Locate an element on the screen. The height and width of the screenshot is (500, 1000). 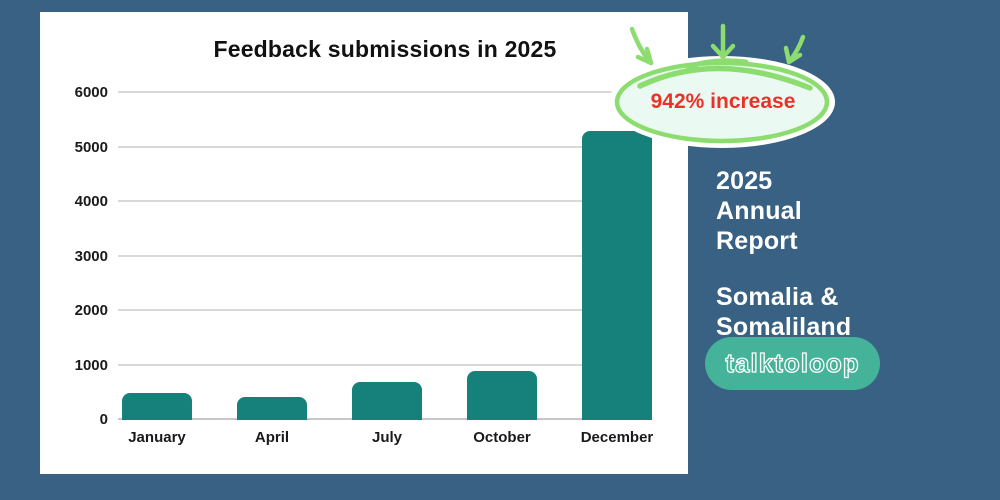
talktoloop-logo-label: talktoloop is located at coordinates (792, 362).